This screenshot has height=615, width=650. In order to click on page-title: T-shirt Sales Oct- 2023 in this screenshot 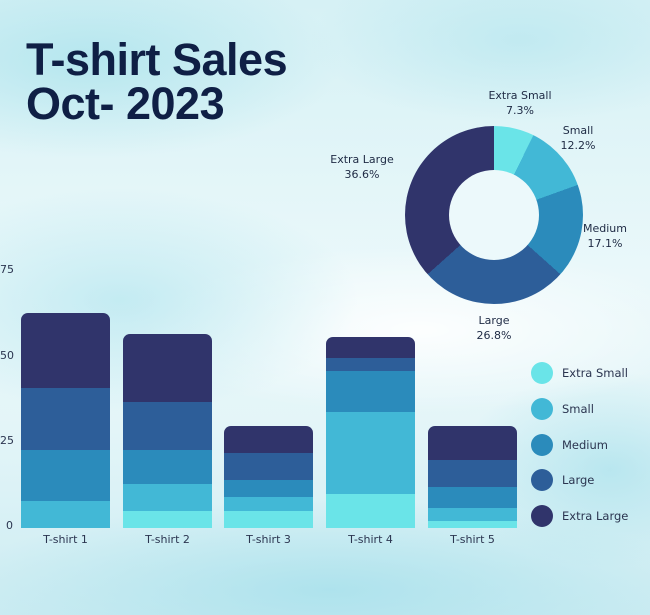, I will do `click(157, 81)`.